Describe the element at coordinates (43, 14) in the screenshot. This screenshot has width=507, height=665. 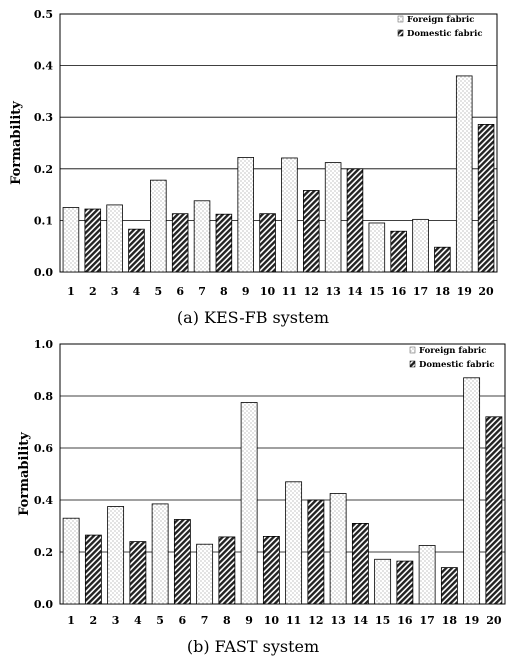
I see `y-tick-label: 0.5` at that location.